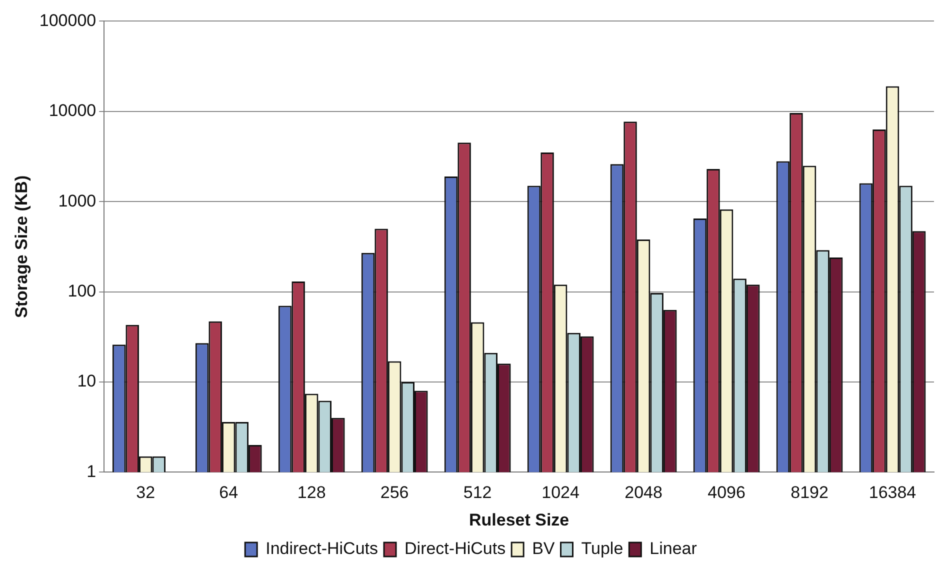  Describe the element at coordinates (561, 492) in the screenshot. I see `x-tick-label: 1024` at that location.